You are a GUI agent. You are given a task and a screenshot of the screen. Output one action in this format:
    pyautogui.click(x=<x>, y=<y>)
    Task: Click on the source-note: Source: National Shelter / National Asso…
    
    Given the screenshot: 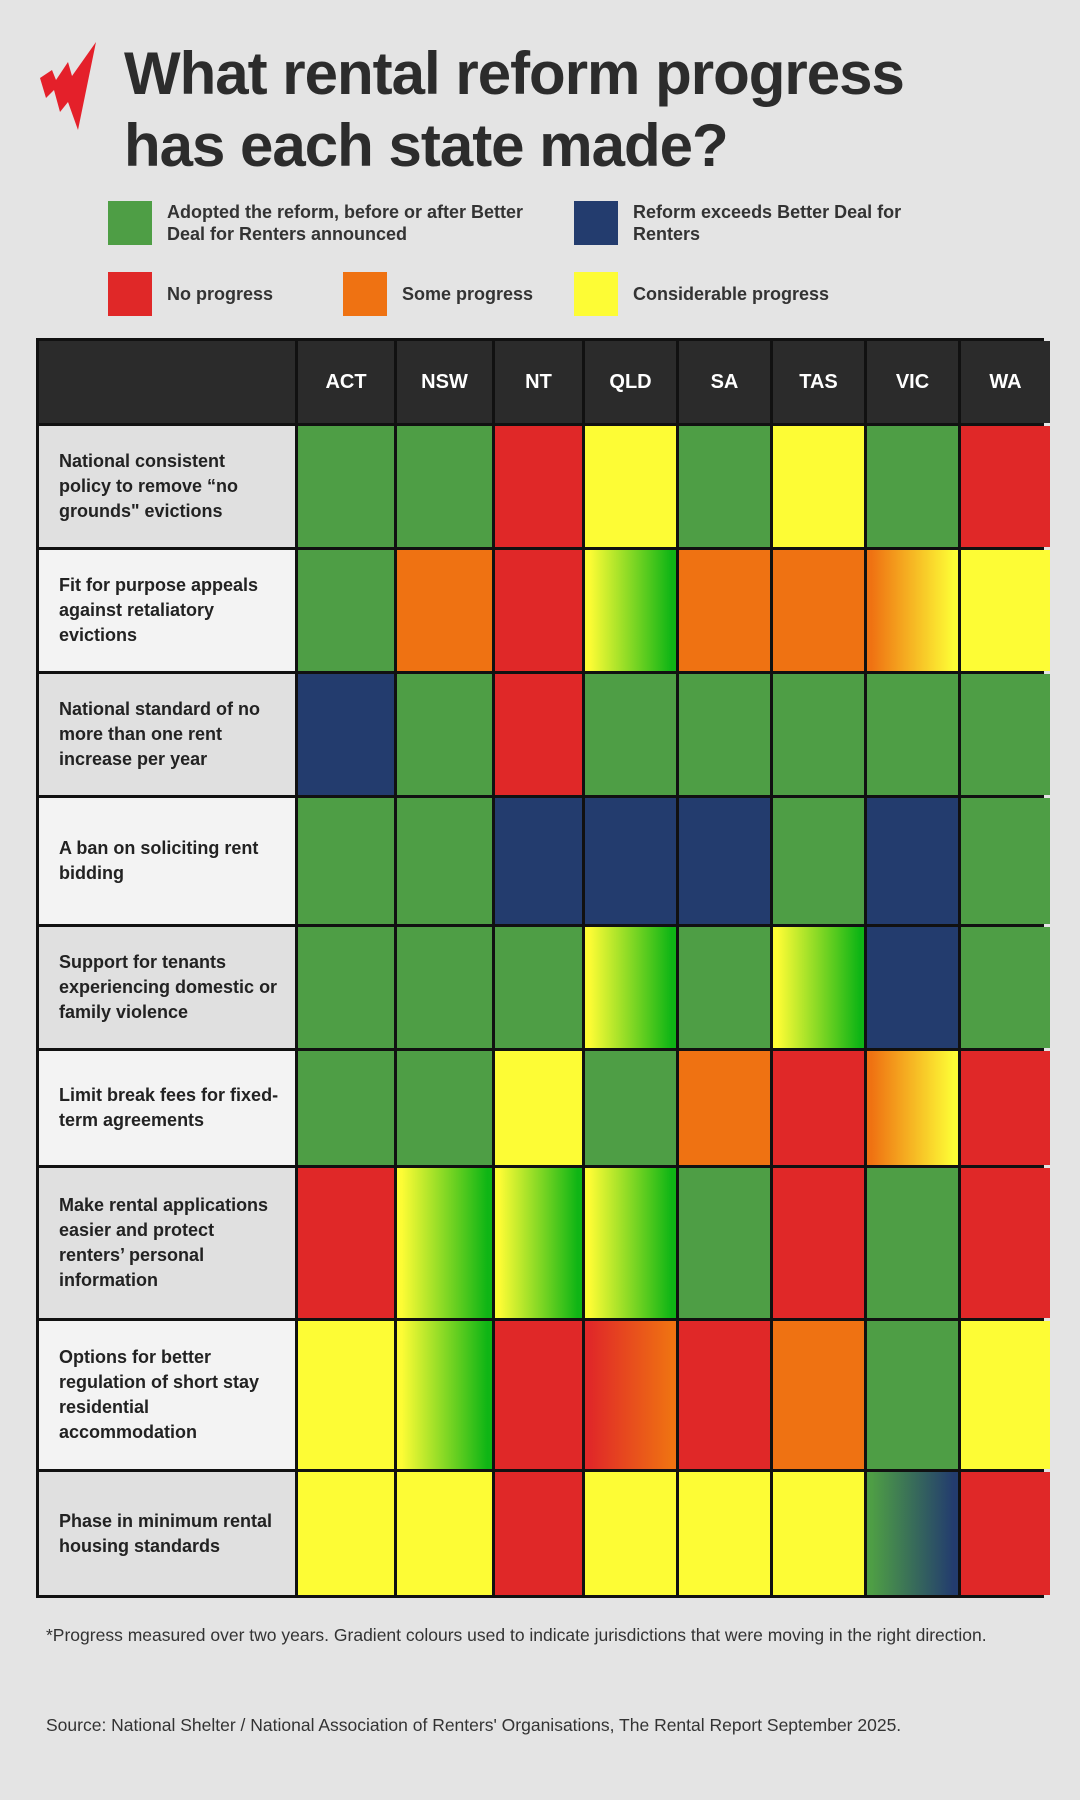 What is the action you would take?
    pyautogui.click(x=474, y=1725)
    